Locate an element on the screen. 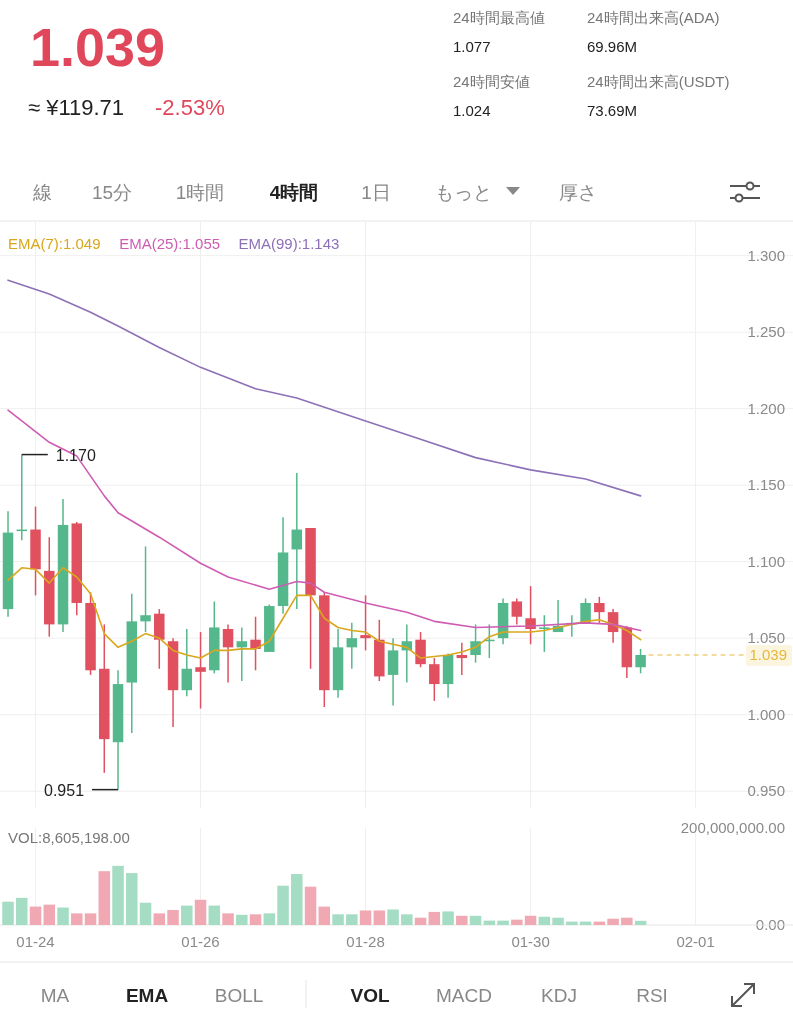  text: 1.077 is located at coordinates (472, 46).